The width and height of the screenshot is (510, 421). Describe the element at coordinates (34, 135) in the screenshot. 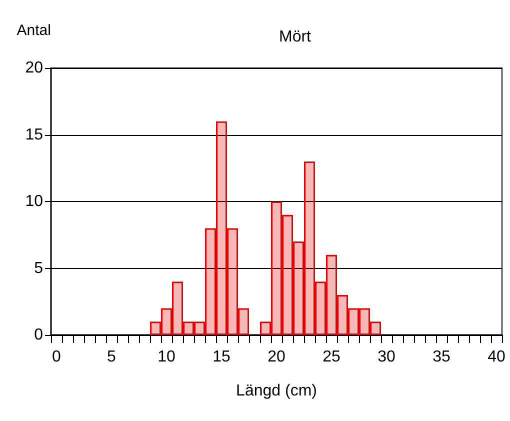

I see `y-tick-label: 15` at that location.